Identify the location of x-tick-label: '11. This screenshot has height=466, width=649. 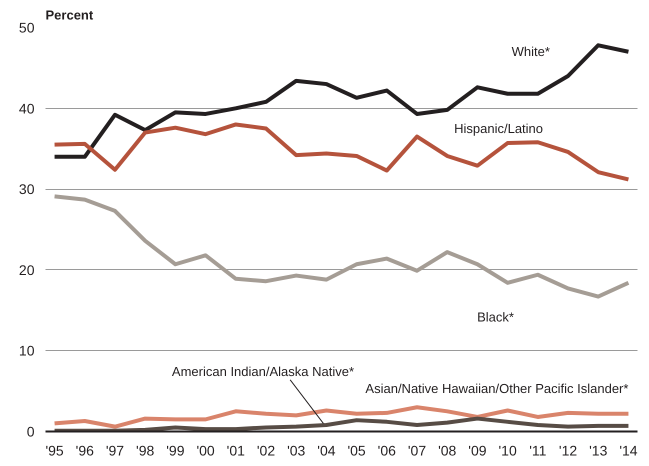
(538, 450).